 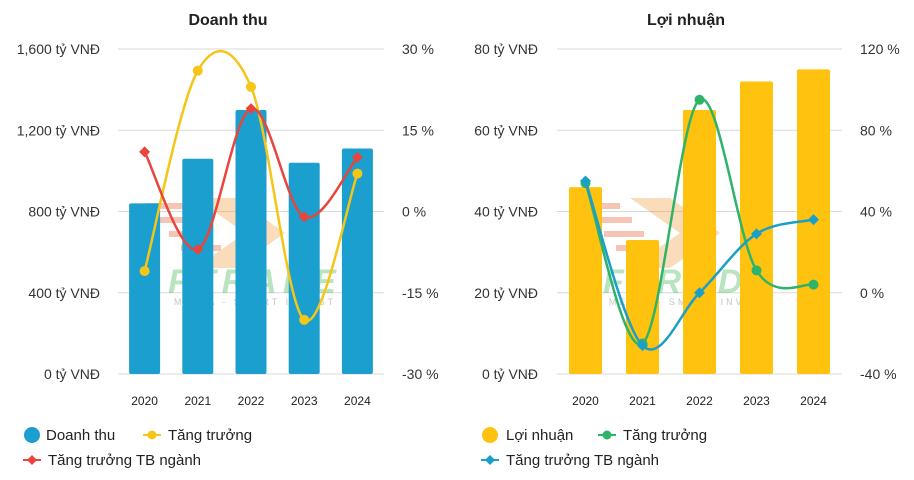 I want to click on profit-legend-label: Tăng trưởng, so click(x=665, y=435).